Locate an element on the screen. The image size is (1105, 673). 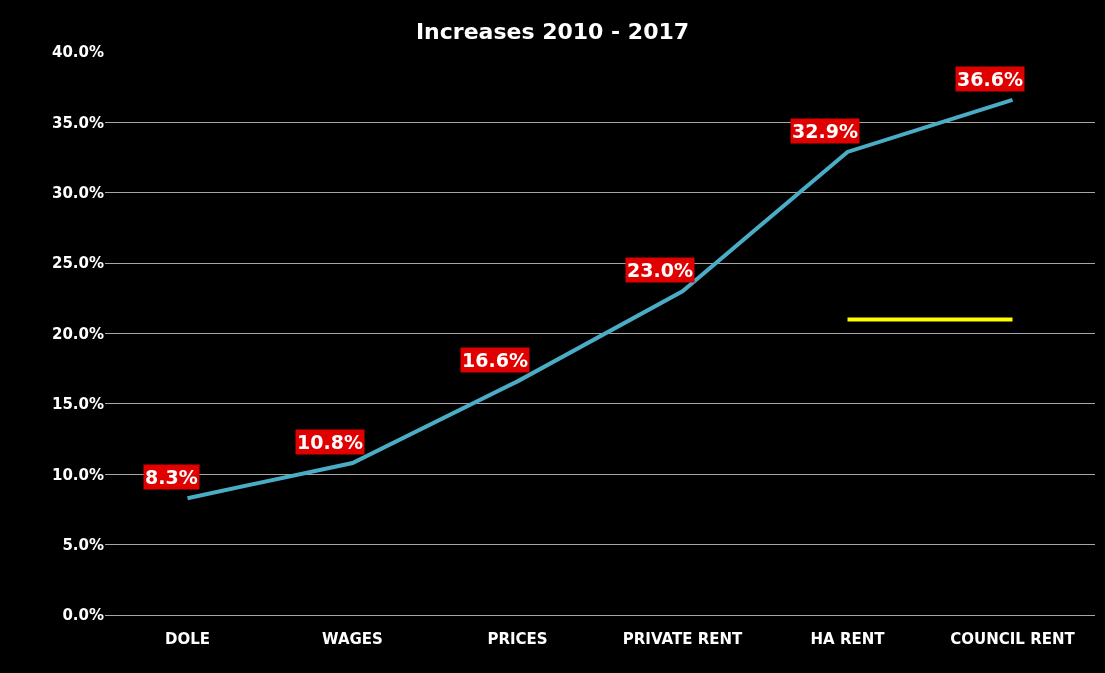
y-tick-label: 40.0% is located at coordinates (77, 52).